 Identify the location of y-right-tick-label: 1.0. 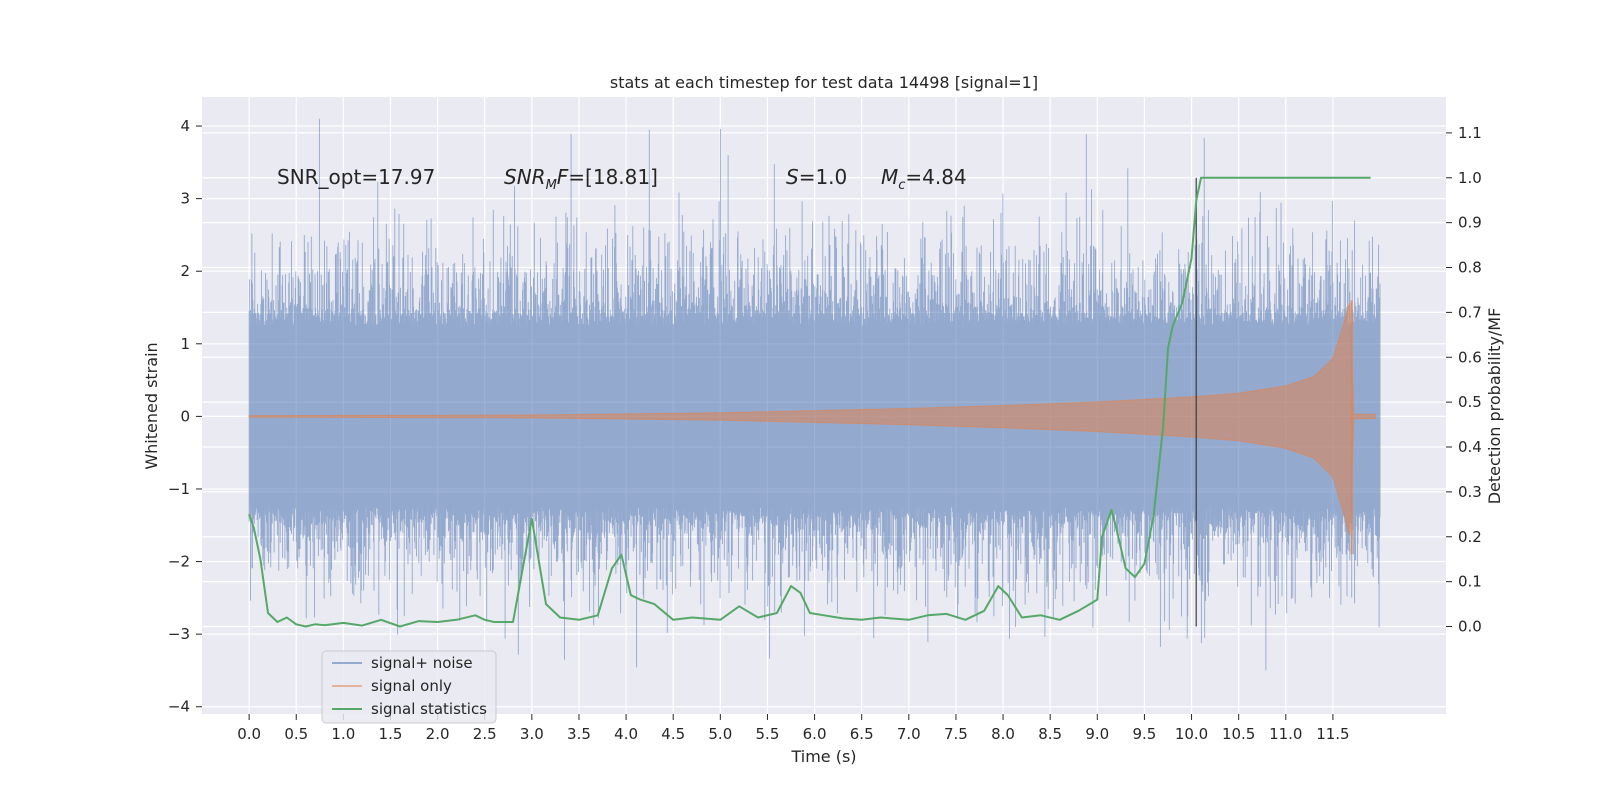
(1470, 178).